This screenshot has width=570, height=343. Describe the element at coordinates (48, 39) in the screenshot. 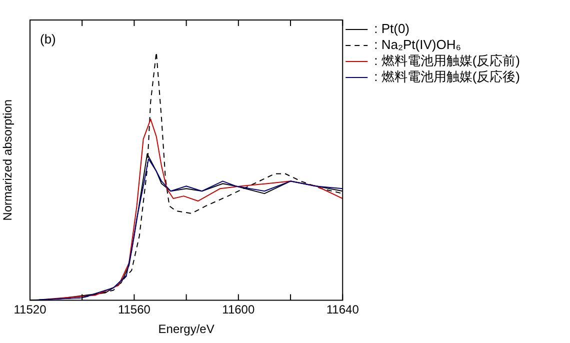

I see `chart-title: (b)` at that location.